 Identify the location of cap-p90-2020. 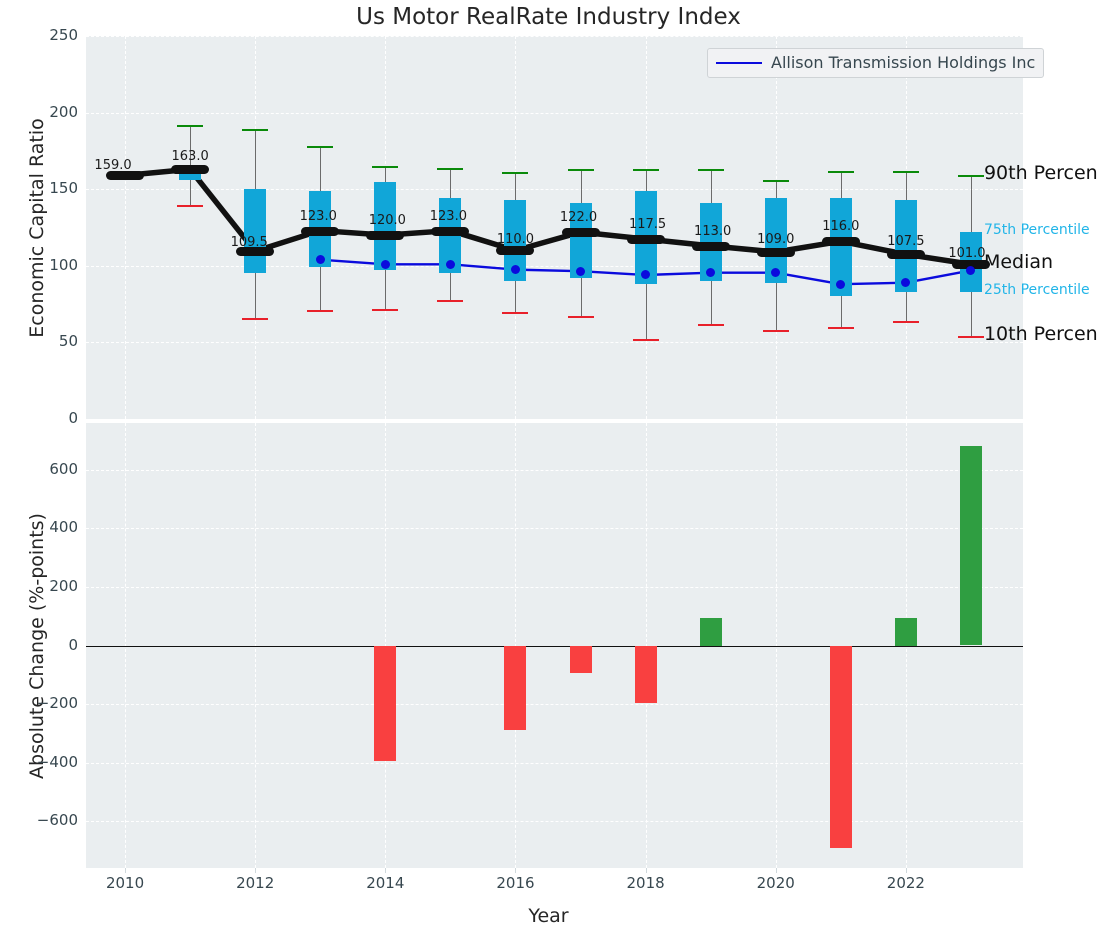
(775, 181).